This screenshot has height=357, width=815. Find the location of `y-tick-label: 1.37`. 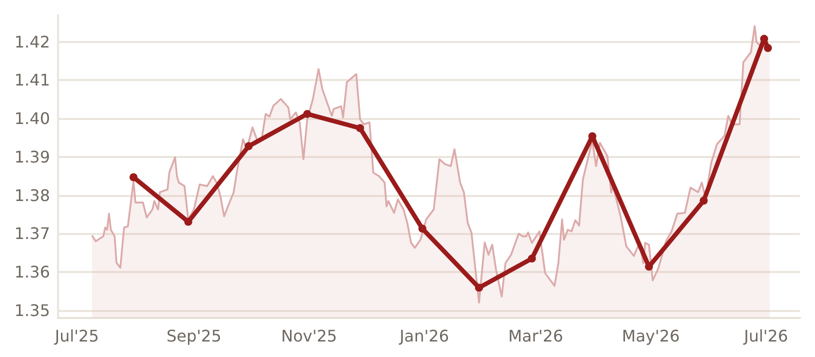

y-tick-label: 1.37 is located at coordinates (32, 234).